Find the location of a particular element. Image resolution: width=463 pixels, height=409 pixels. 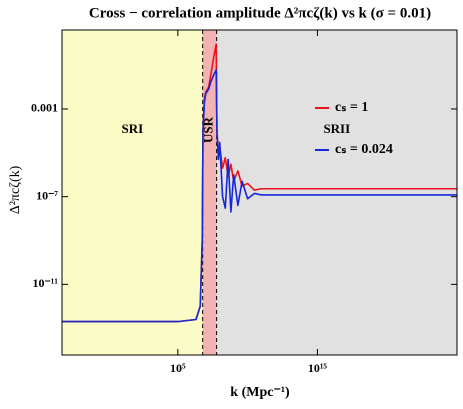

x-tick-label: 10⁵ is located at coordinates (178, 368).